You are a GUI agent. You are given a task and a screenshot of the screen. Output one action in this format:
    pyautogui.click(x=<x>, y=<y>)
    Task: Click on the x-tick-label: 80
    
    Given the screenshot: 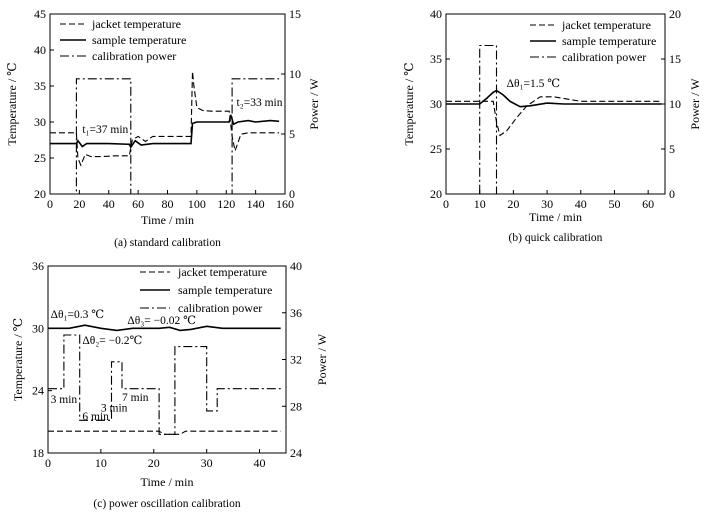 What is the action you would take?
    pyautogui.click(x=168, y=204)
    